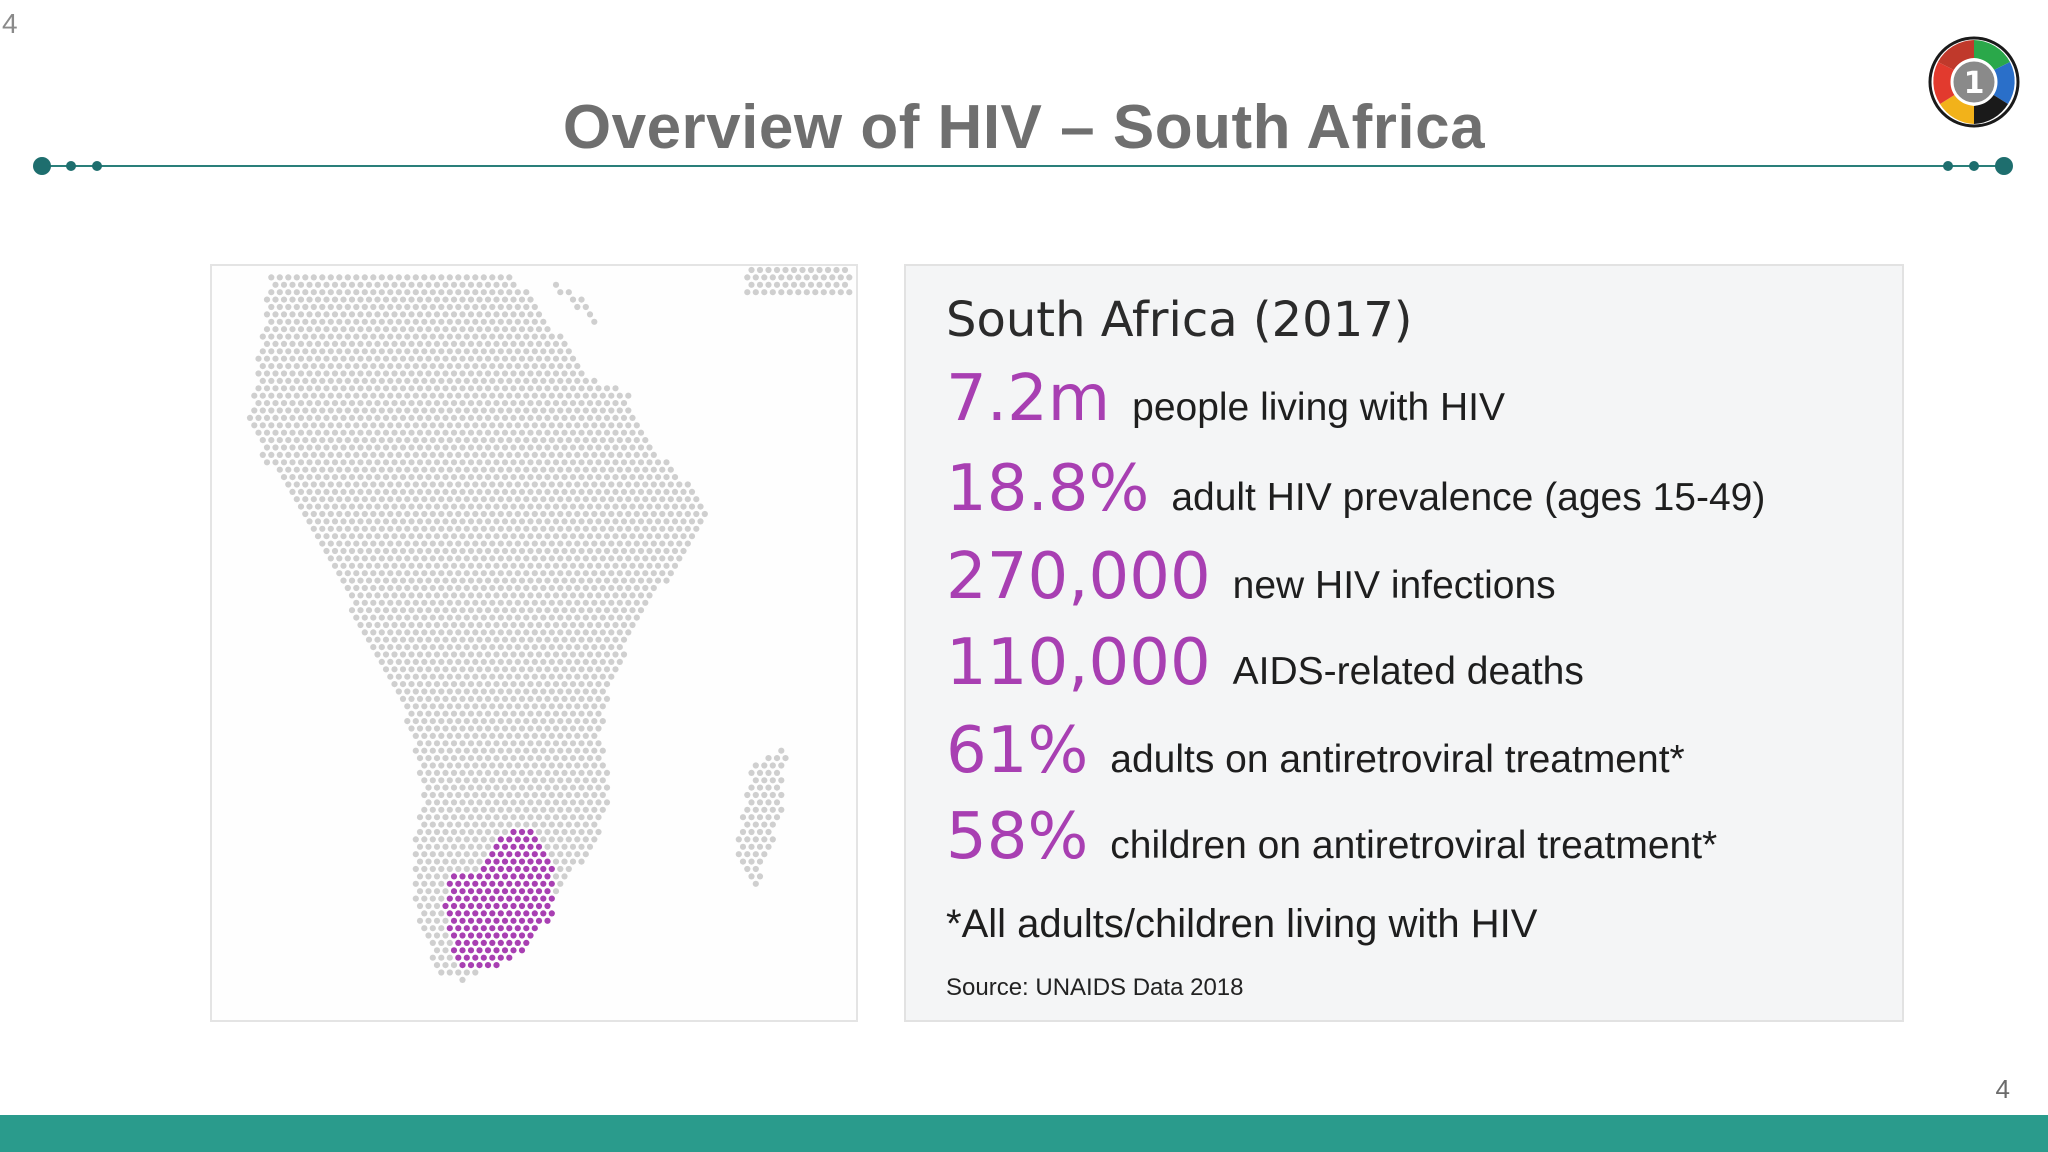 This screenshot has height=1152, width=2048. Describe the element at coordinates (1024, 1133) in the screenshot. I see `footer-bar` at that location.